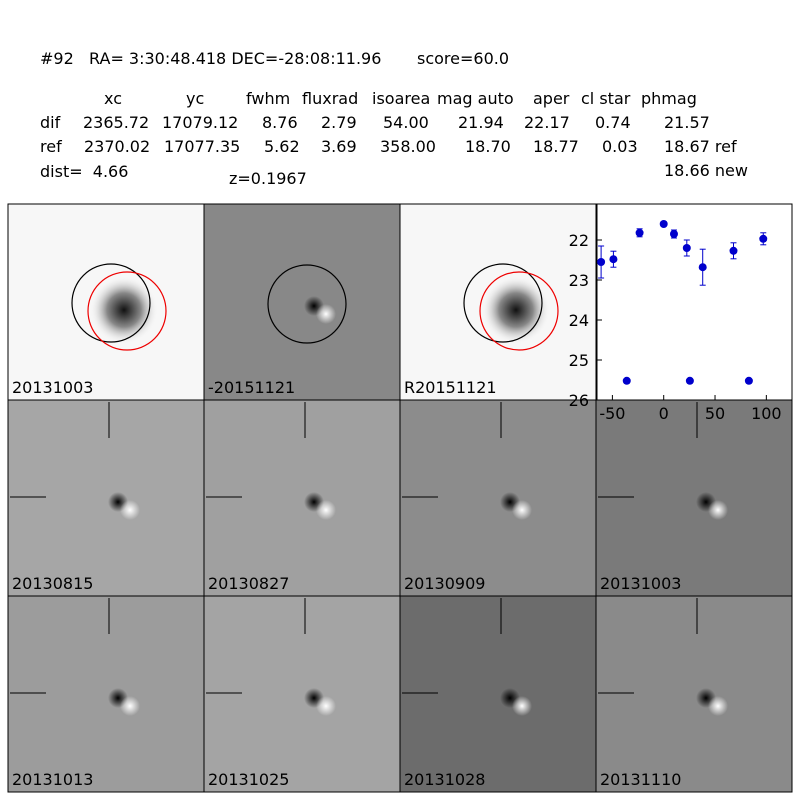  Describe the element at coordinates (444, 583) in the screenshot. I see `panel-label: 20130909` at that location.